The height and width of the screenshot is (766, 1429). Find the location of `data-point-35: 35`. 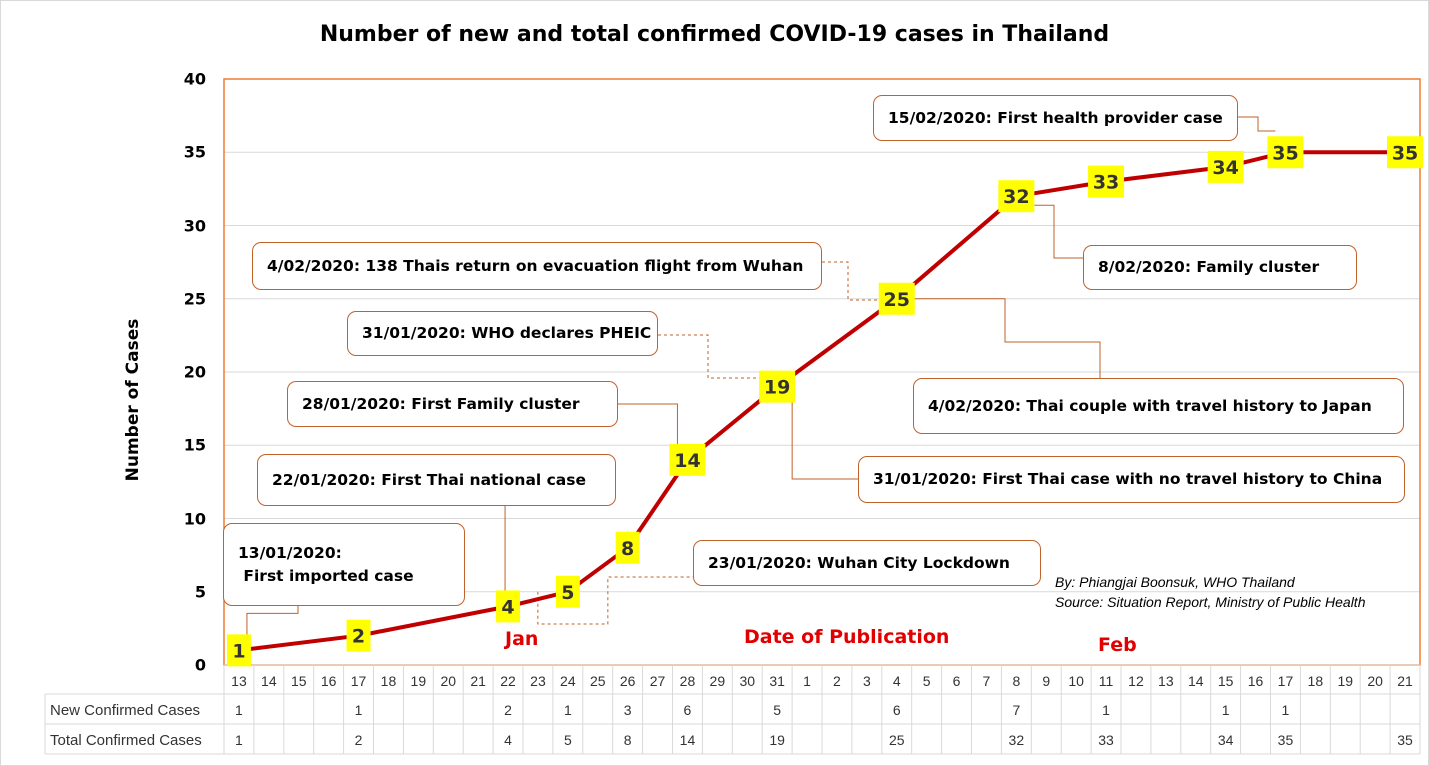

data-point-35: 35 is located at coordinates (1285, 152).